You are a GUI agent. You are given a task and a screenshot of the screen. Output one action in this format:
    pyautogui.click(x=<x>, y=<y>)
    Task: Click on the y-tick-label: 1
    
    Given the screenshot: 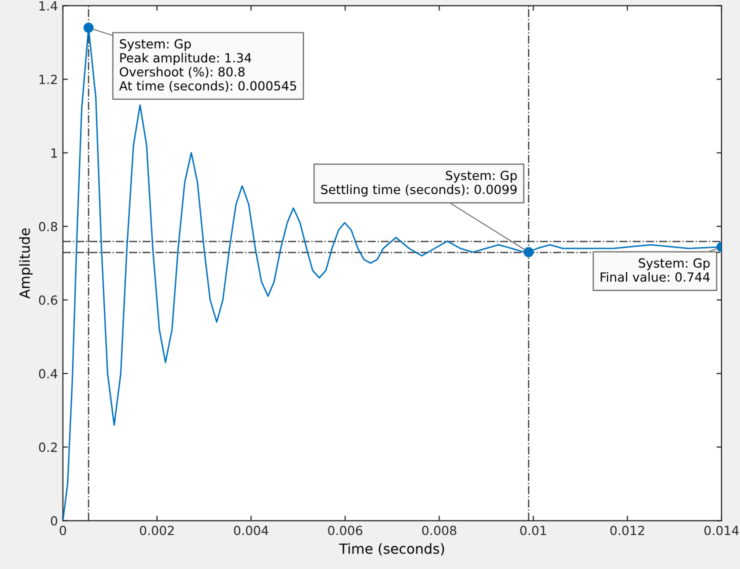 What is the action you would take?
    pyautogui.click(x=54, y=153)
    